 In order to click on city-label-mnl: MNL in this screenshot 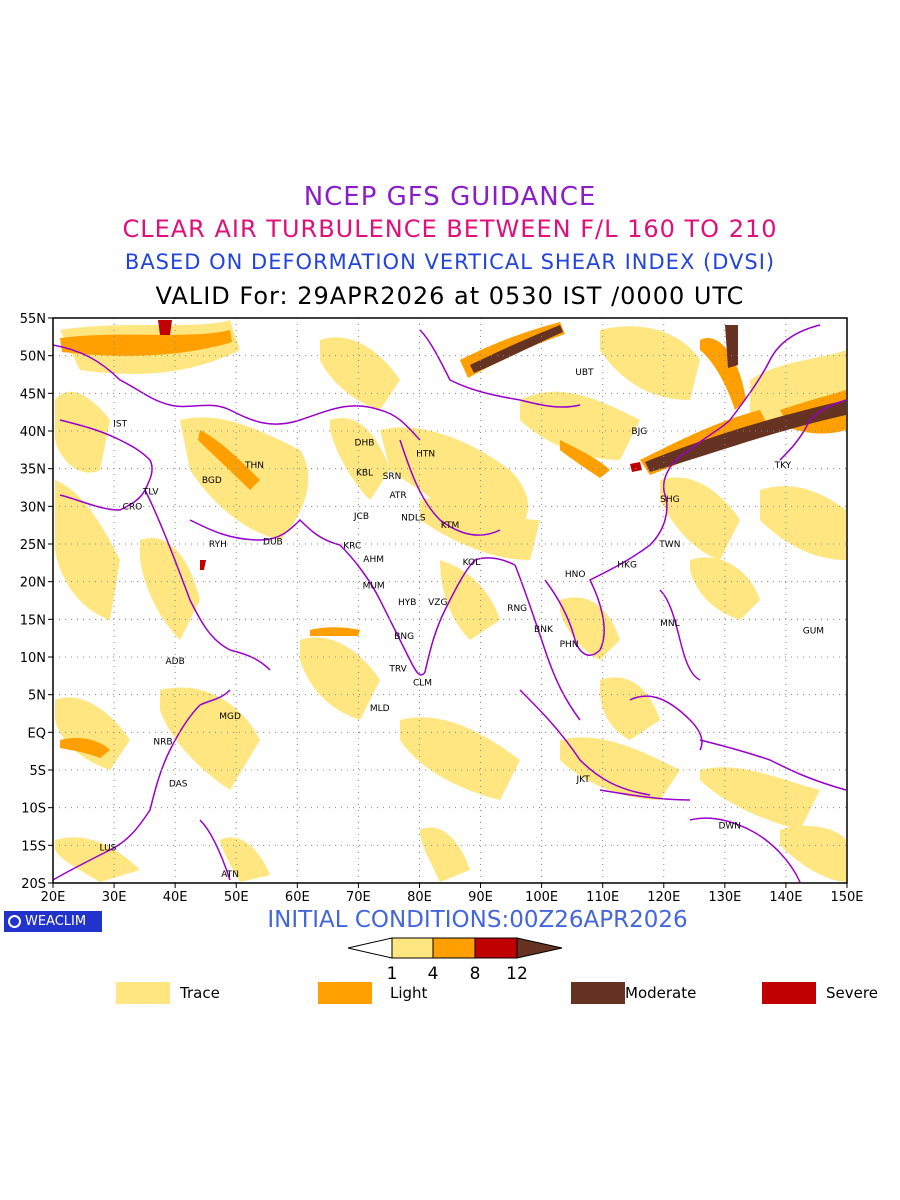, I will do `click(670, 624)`.